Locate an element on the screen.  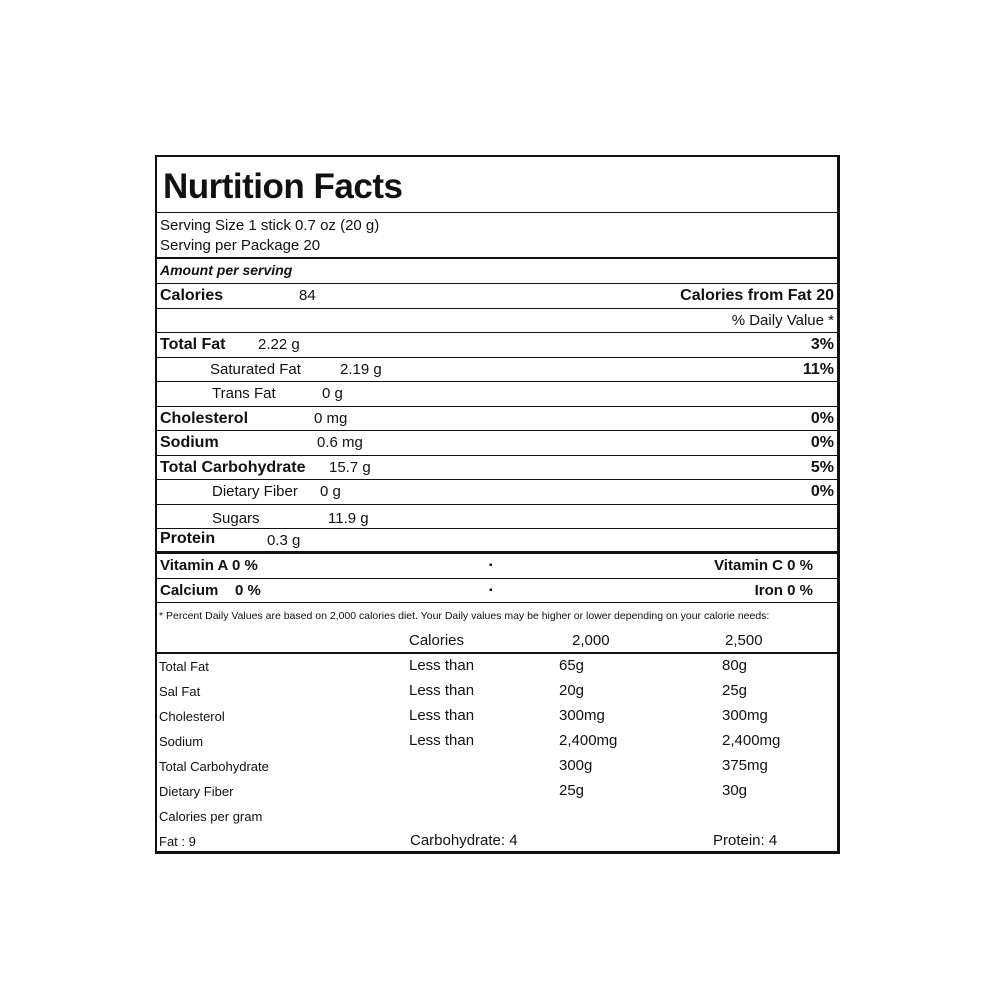
nutrient-amount: 2.22 g is located at coordinates (279, 344).